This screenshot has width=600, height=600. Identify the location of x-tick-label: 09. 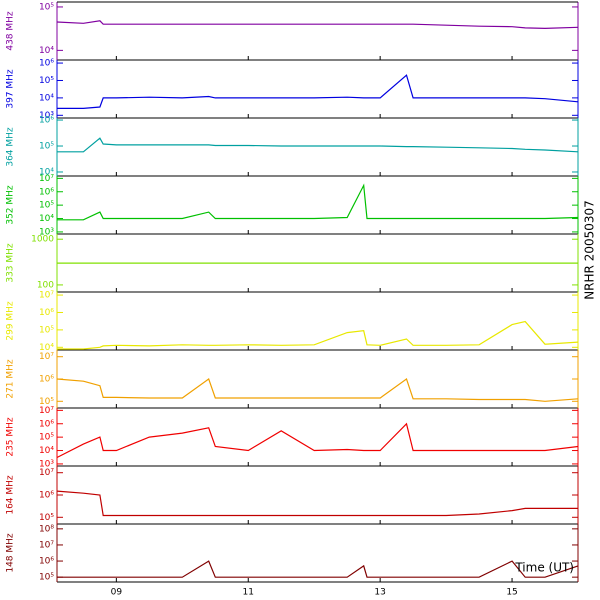
(117, 593).